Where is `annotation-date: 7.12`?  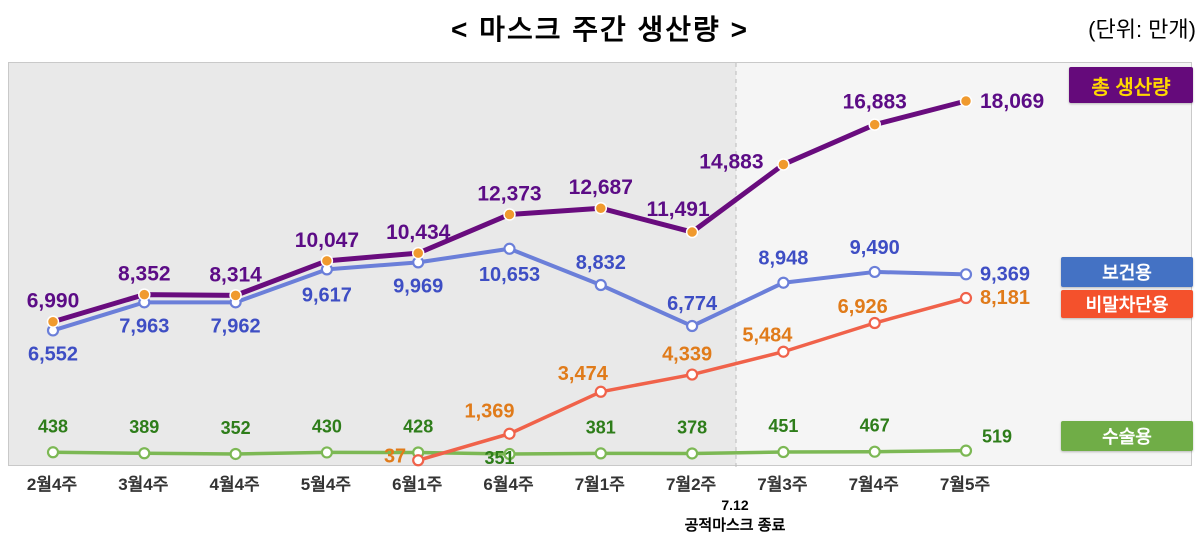
annotation-date: 7.12 is located at coordinates (735, 505).